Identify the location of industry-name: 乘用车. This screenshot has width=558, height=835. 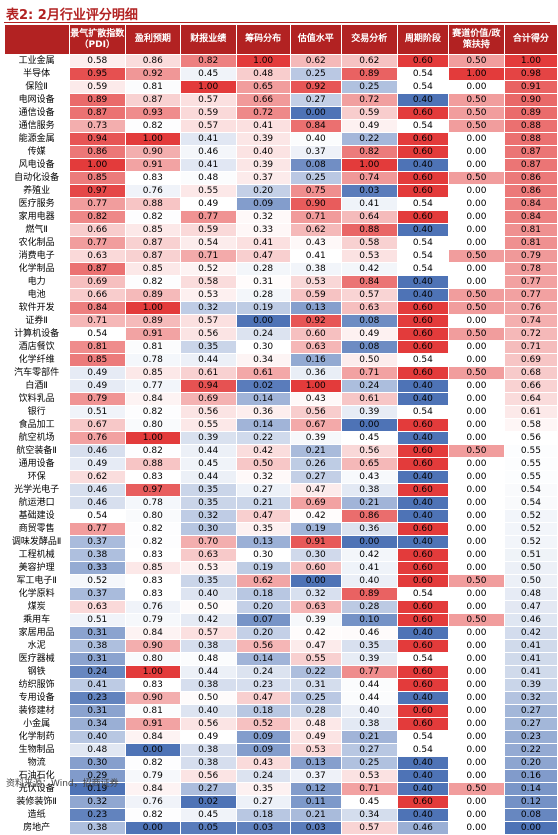
(37, 620).